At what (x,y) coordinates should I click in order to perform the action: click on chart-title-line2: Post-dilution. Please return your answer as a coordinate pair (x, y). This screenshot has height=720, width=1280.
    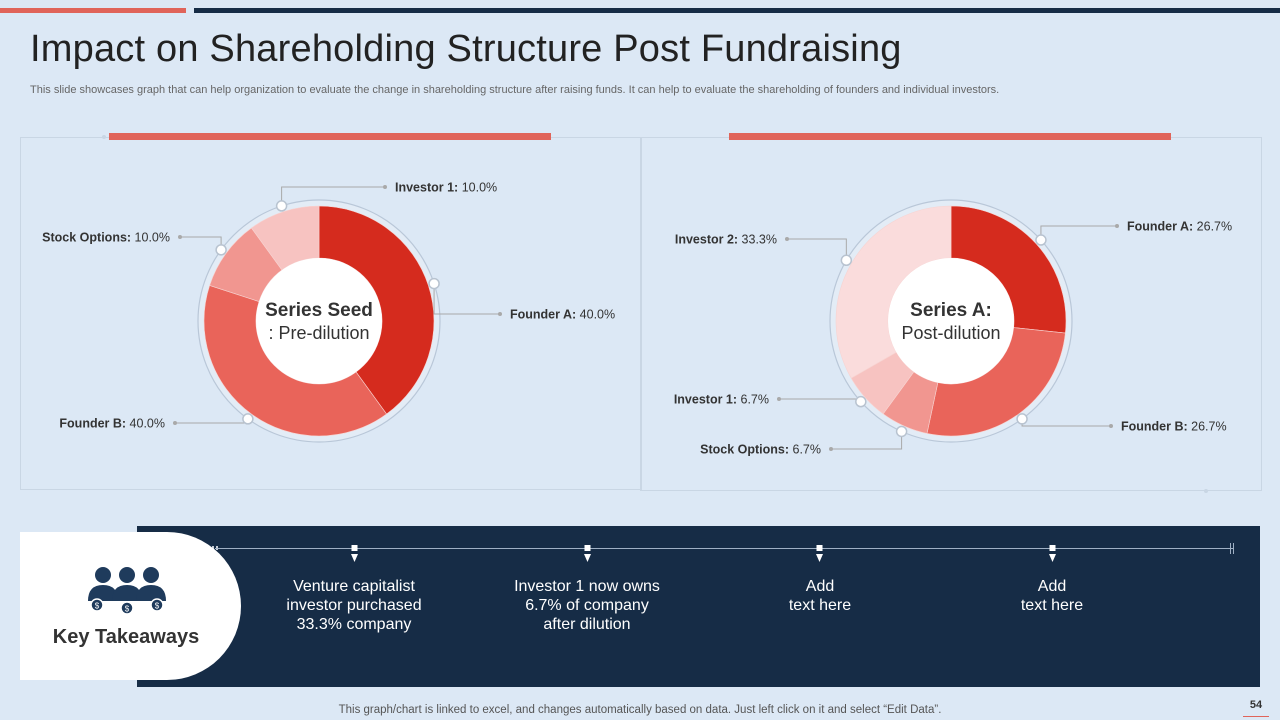
    Looking at the image, I should click on (950, 333).